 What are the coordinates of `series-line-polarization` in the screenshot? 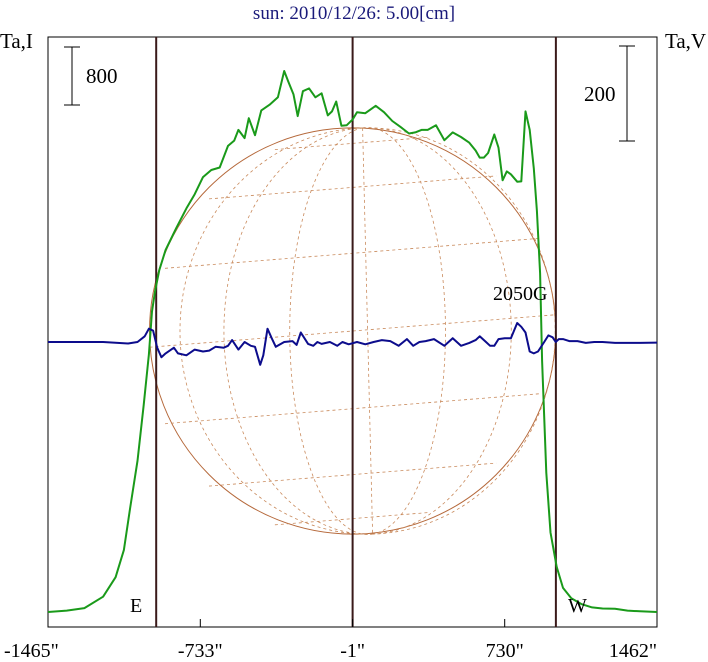 It's located at (353, 344).